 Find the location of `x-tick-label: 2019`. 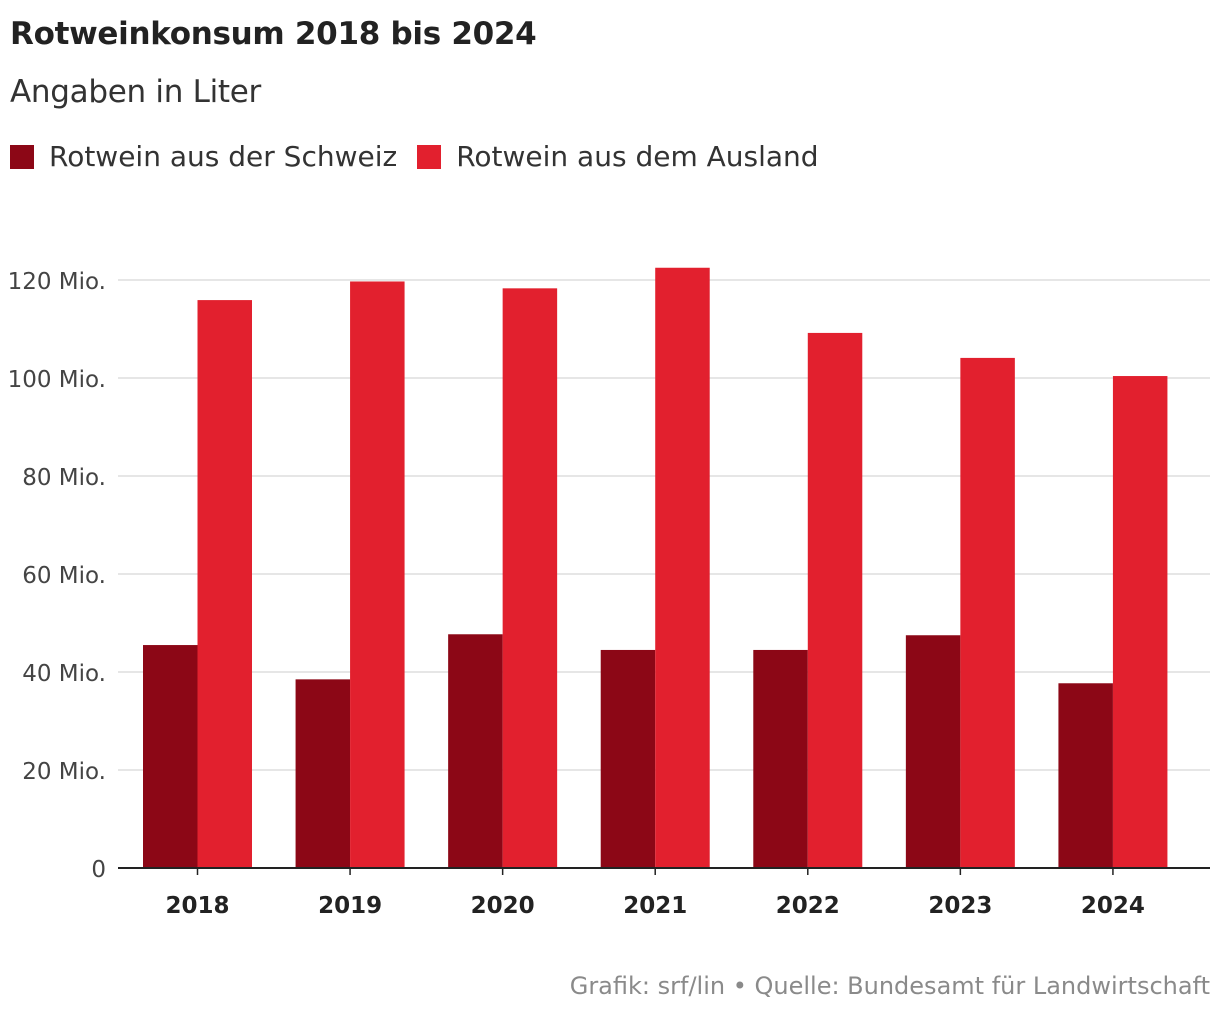

x-tick-label: 2019 is located at coordinates (350, 906).